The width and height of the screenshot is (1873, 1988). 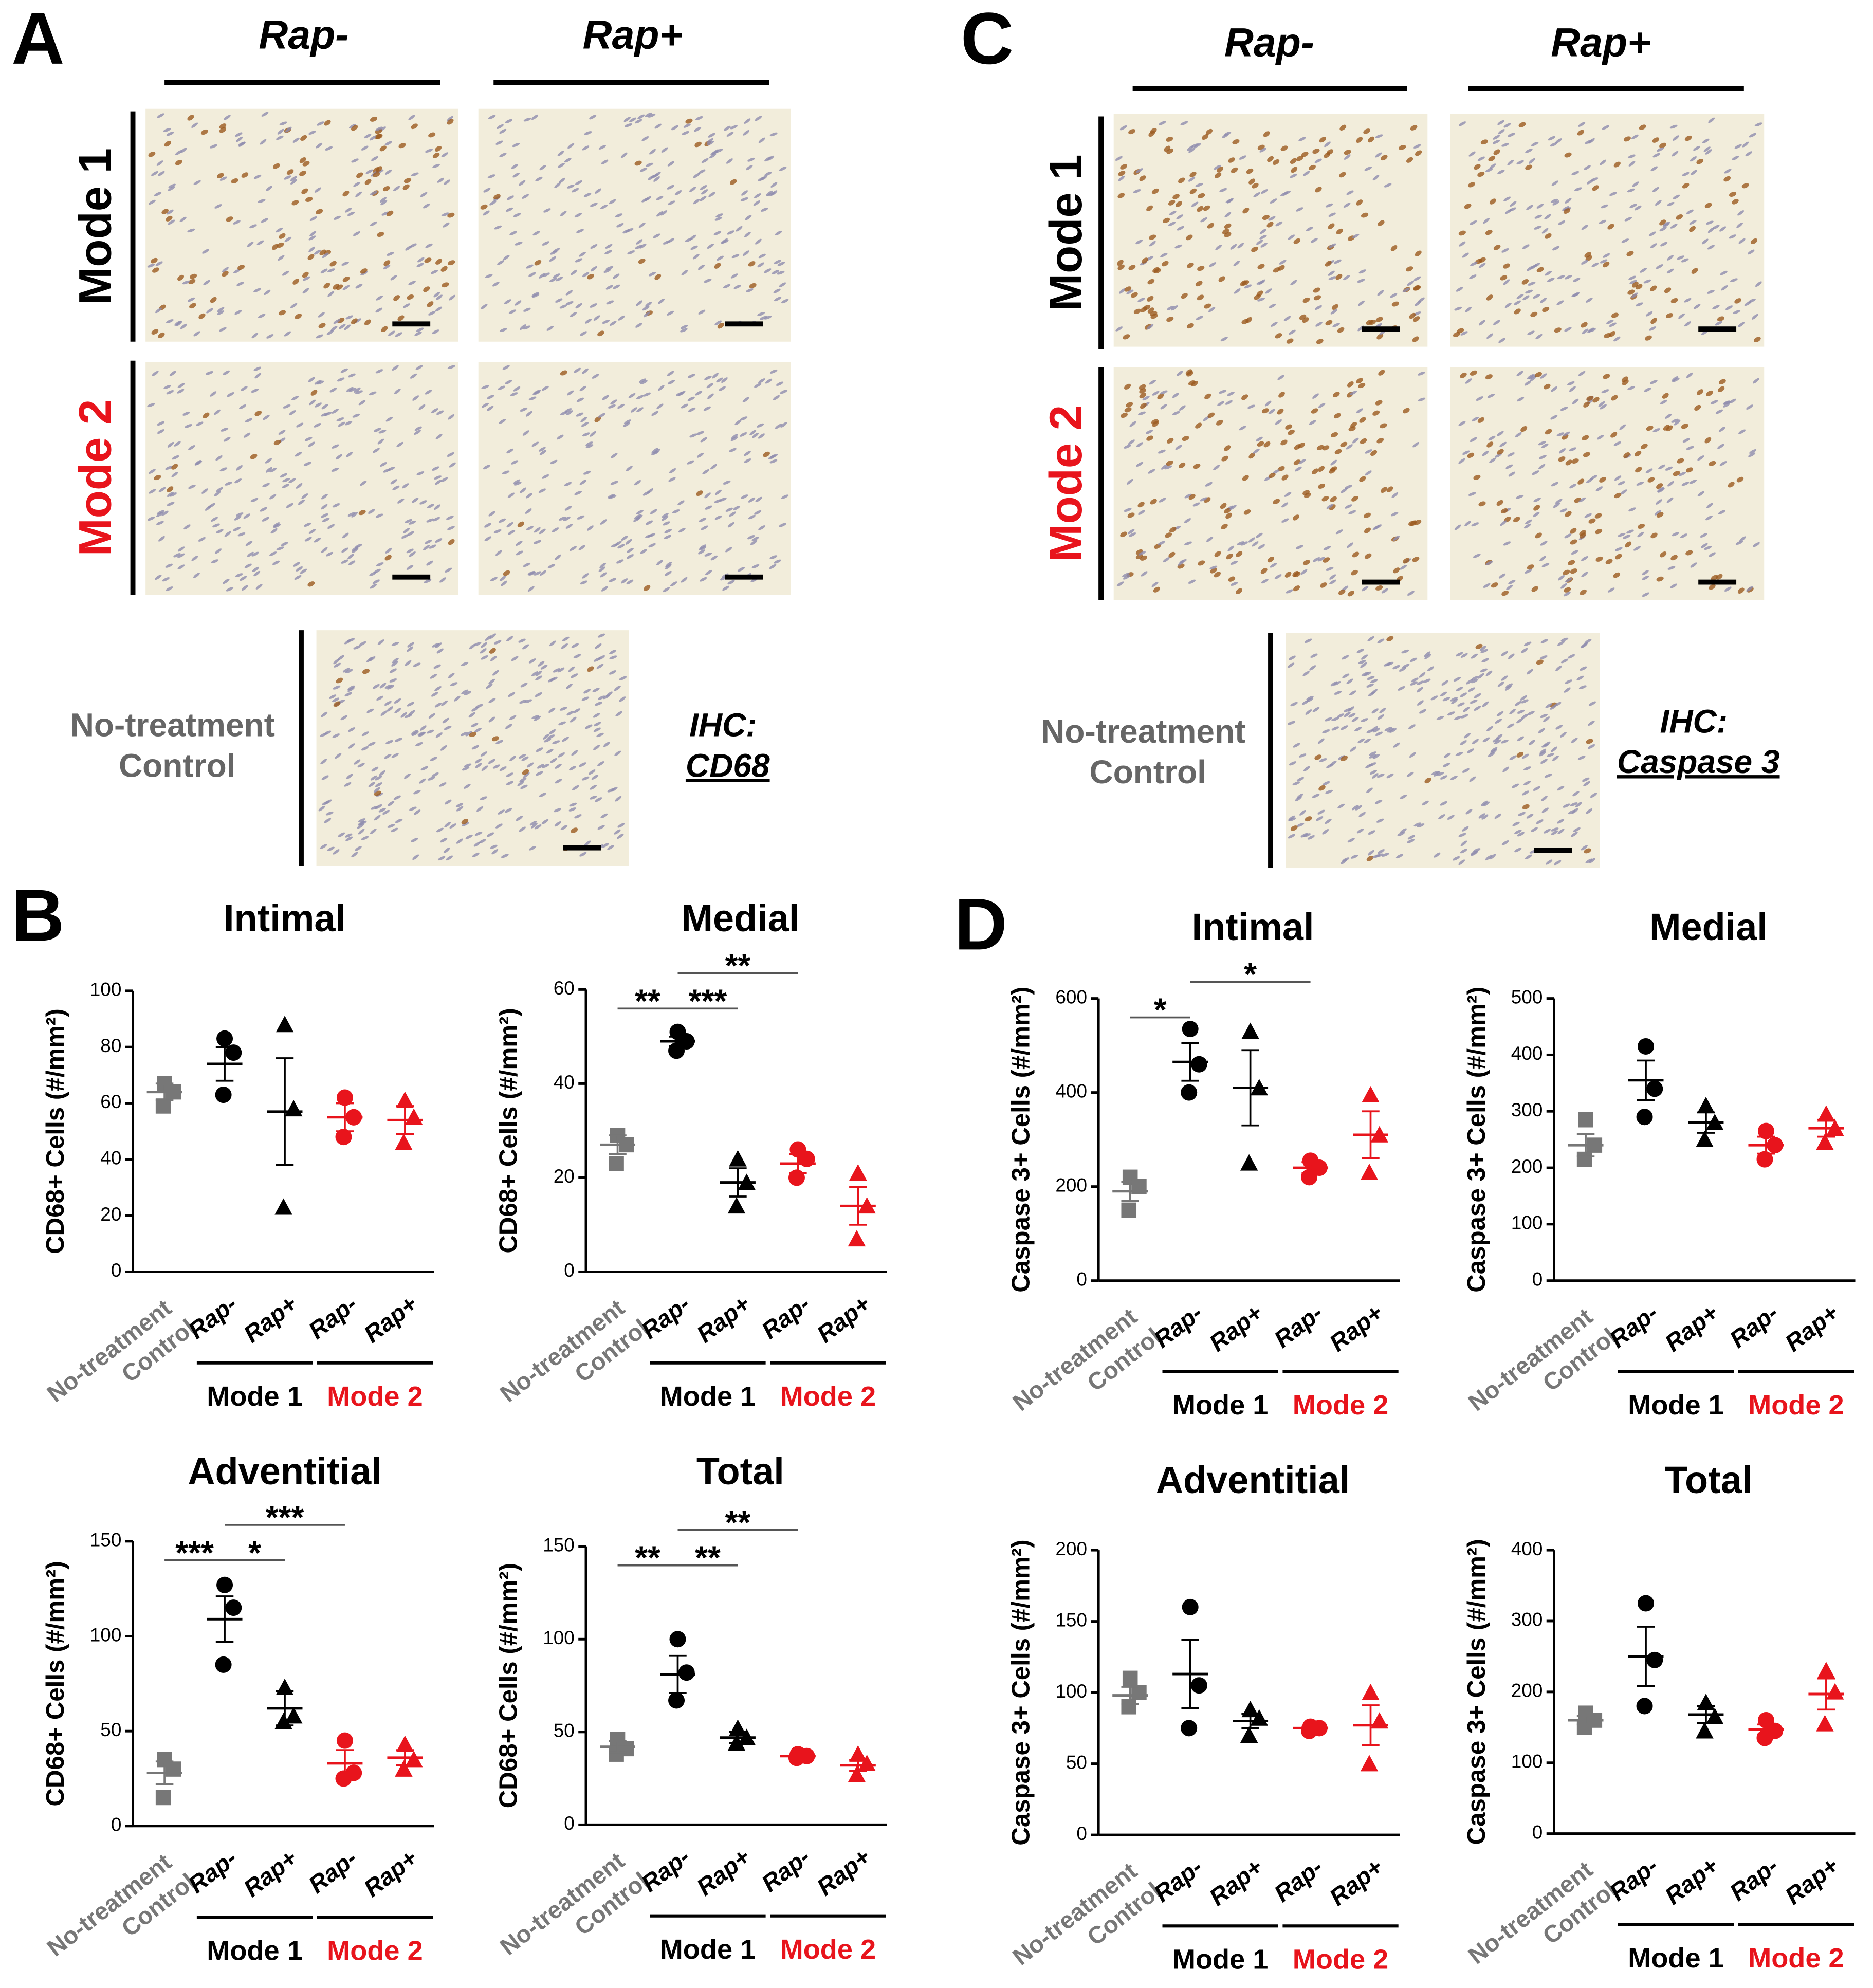 What do you see at coordinates (1527, 1109) in the screenshot?
I see `y-tick-label: 300` at bounding box center [1527, 1109].